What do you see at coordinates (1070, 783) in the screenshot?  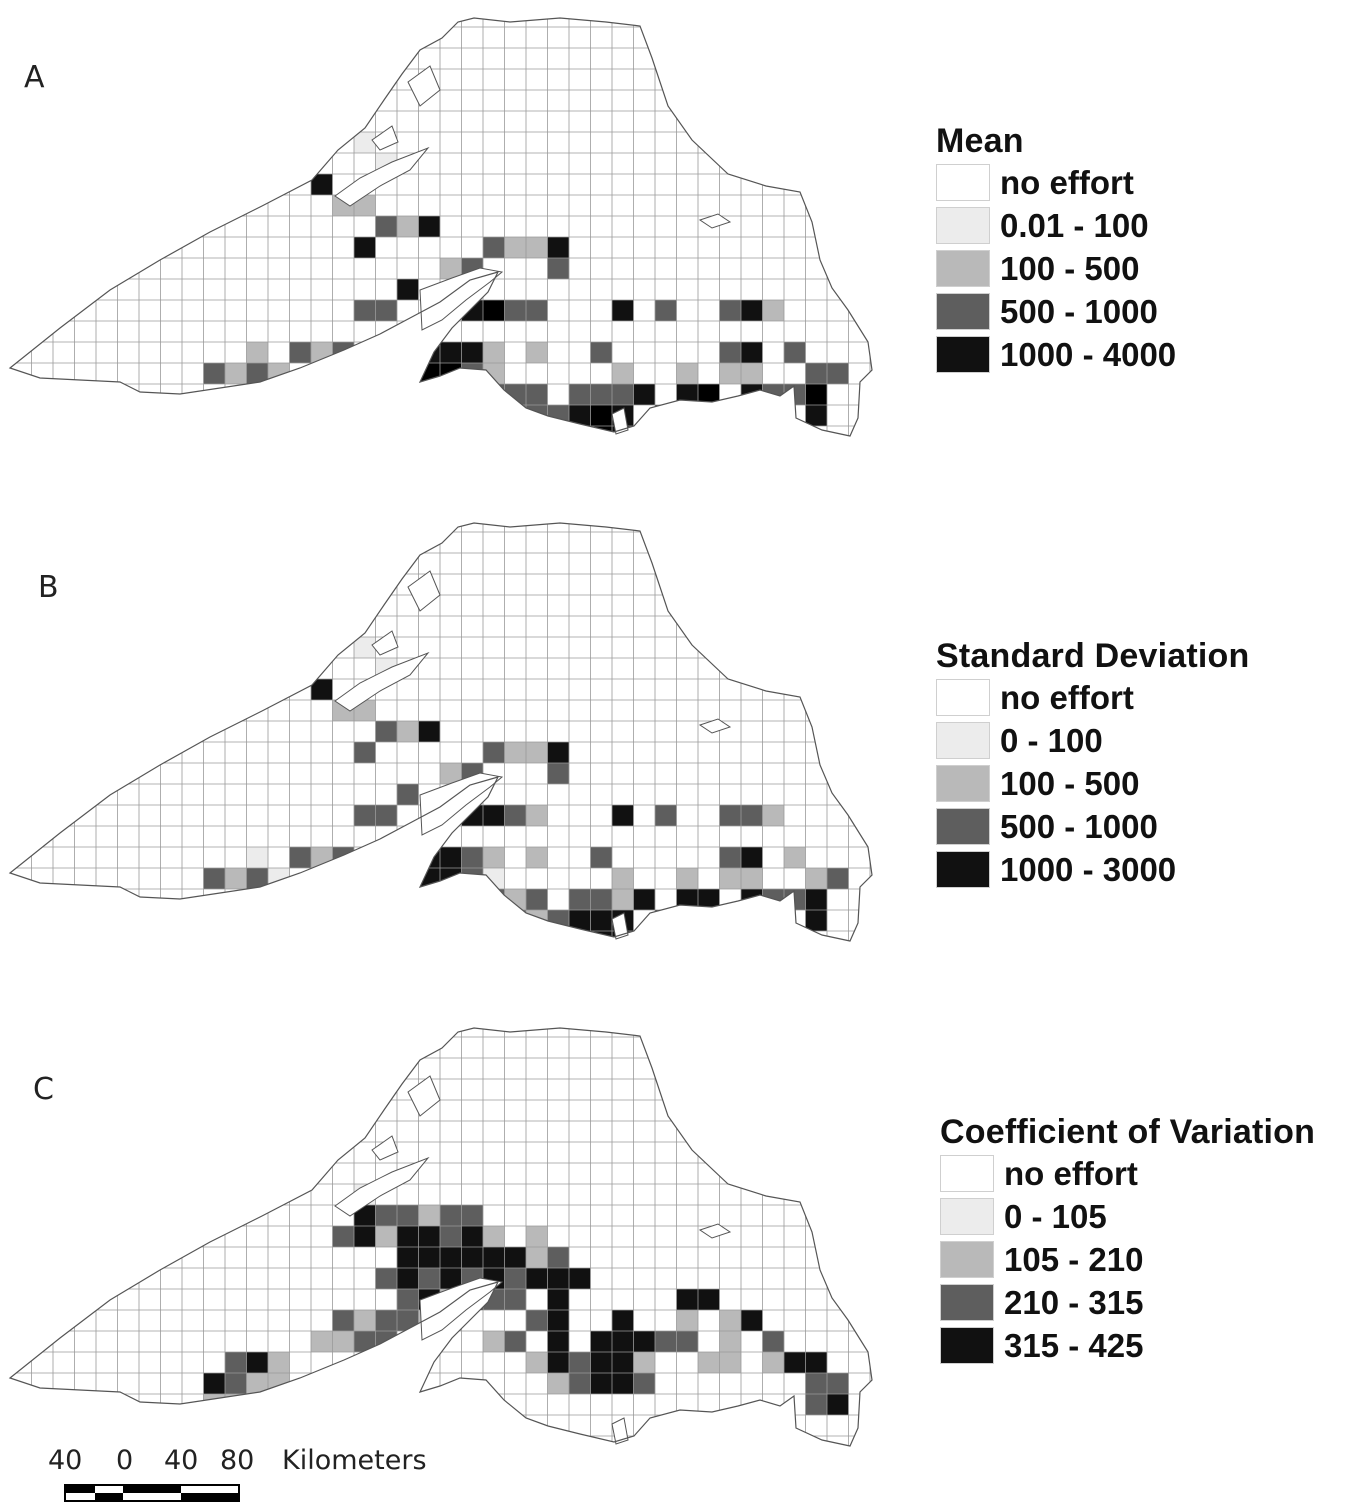 I see `legend-label: 100 - 500` at bounding box center [1070, 783].